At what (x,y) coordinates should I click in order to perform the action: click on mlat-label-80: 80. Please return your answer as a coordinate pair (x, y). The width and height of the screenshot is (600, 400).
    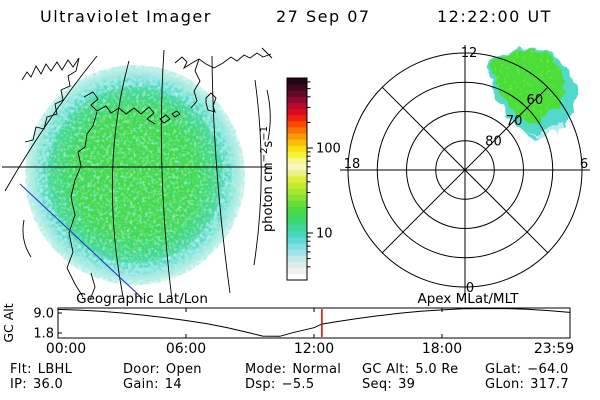
    Looking at the image, I should click on (493, 142).